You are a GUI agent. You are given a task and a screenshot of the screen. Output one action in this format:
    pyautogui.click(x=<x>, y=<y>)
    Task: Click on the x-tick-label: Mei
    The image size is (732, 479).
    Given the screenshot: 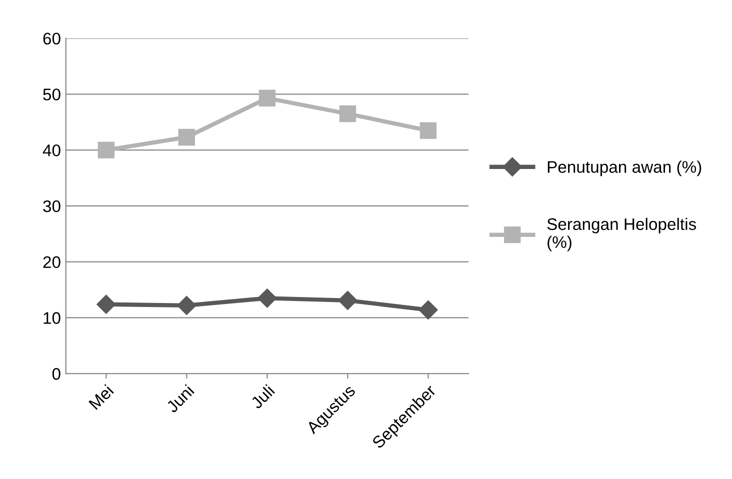 What is the action you would take?
    pyautogui.click(x=101, y=397)
    